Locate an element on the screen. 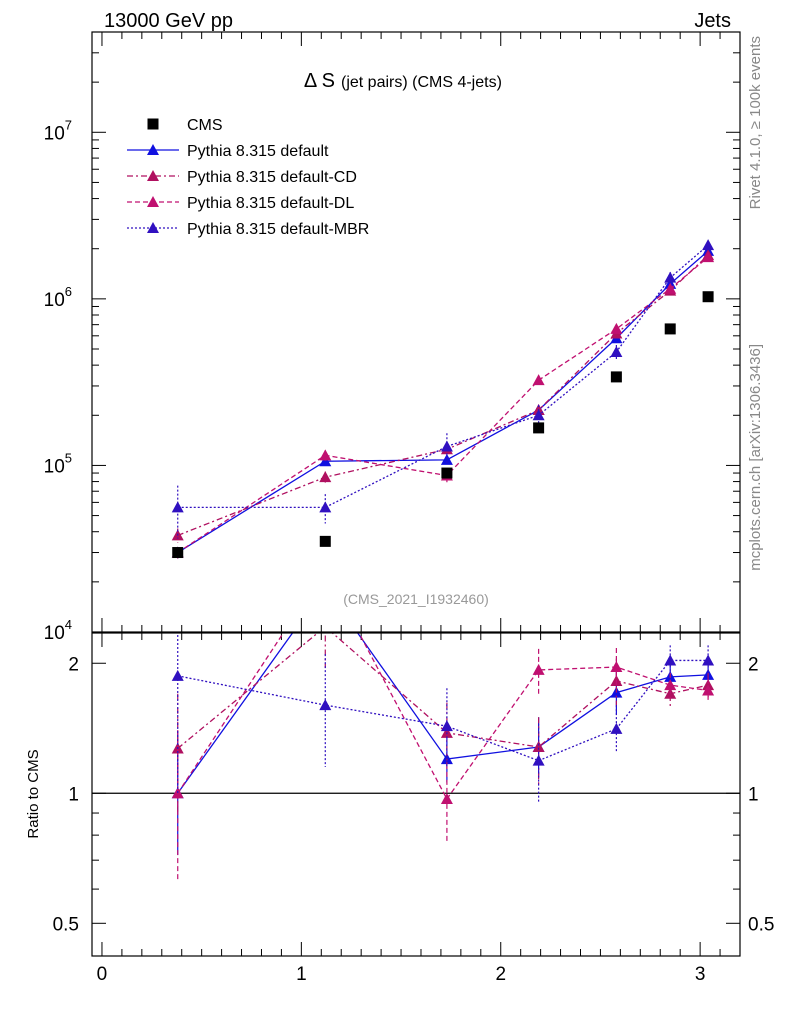 The image size is (786, 1024). legend-label: Pythia 8.315 default-MBR is located at coordinates (278, 229).